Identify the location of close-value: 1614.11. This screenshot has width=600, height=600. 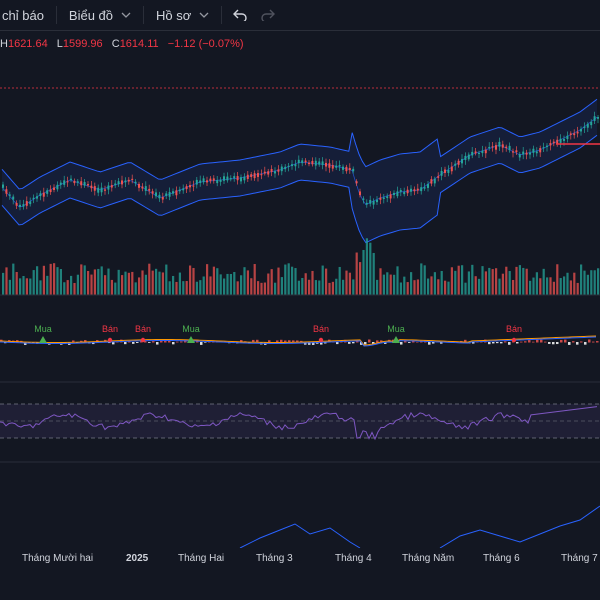
(139, 44).